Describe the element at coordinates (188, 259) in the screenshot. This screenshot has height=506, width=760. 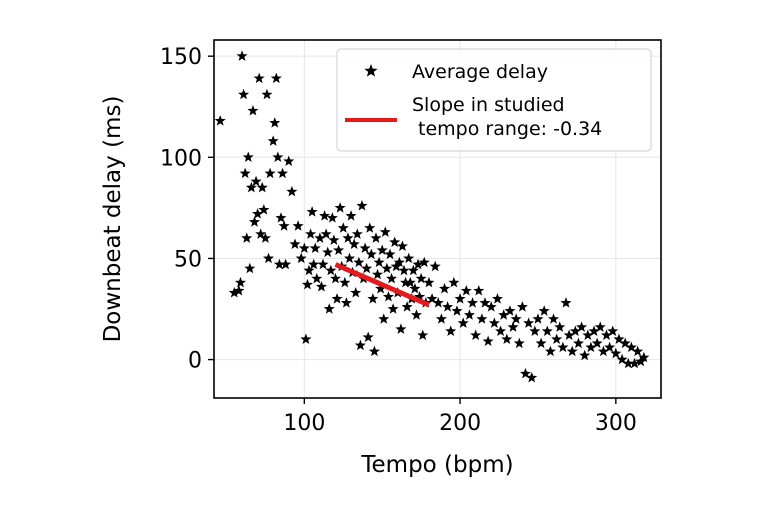
I see `y-tick-label: 50` at that location.